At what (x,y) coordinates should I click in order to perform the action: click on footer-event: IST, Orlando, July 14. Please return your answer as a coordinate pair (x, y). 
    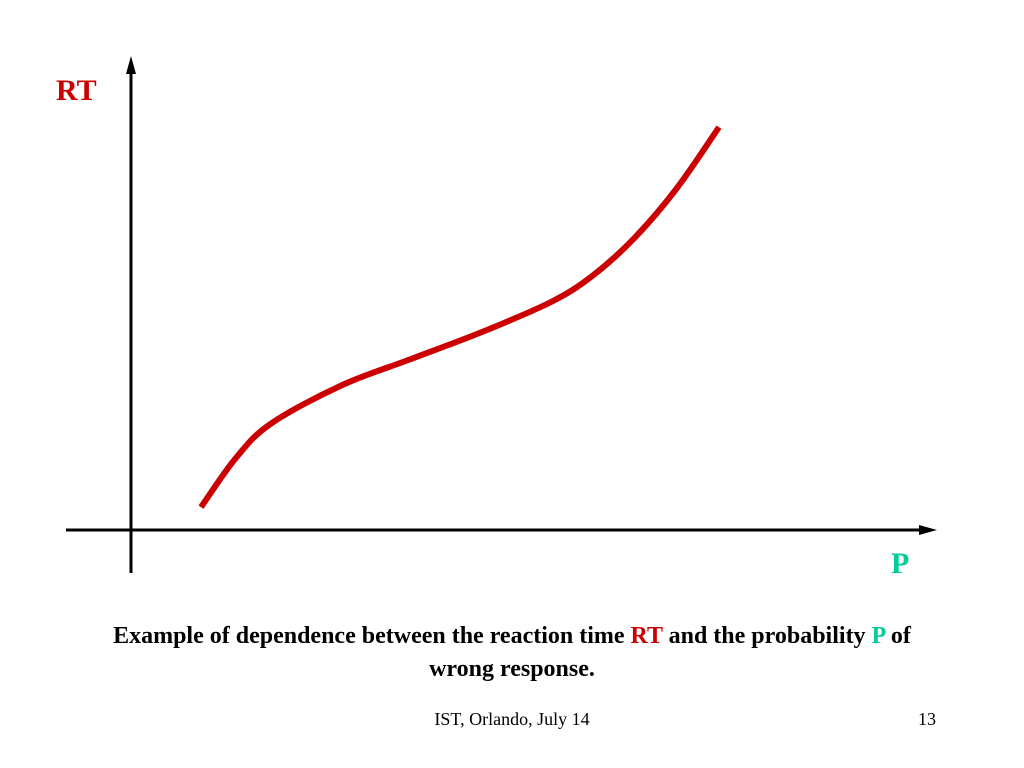
    Looking at the image, I should click on (512, 719).